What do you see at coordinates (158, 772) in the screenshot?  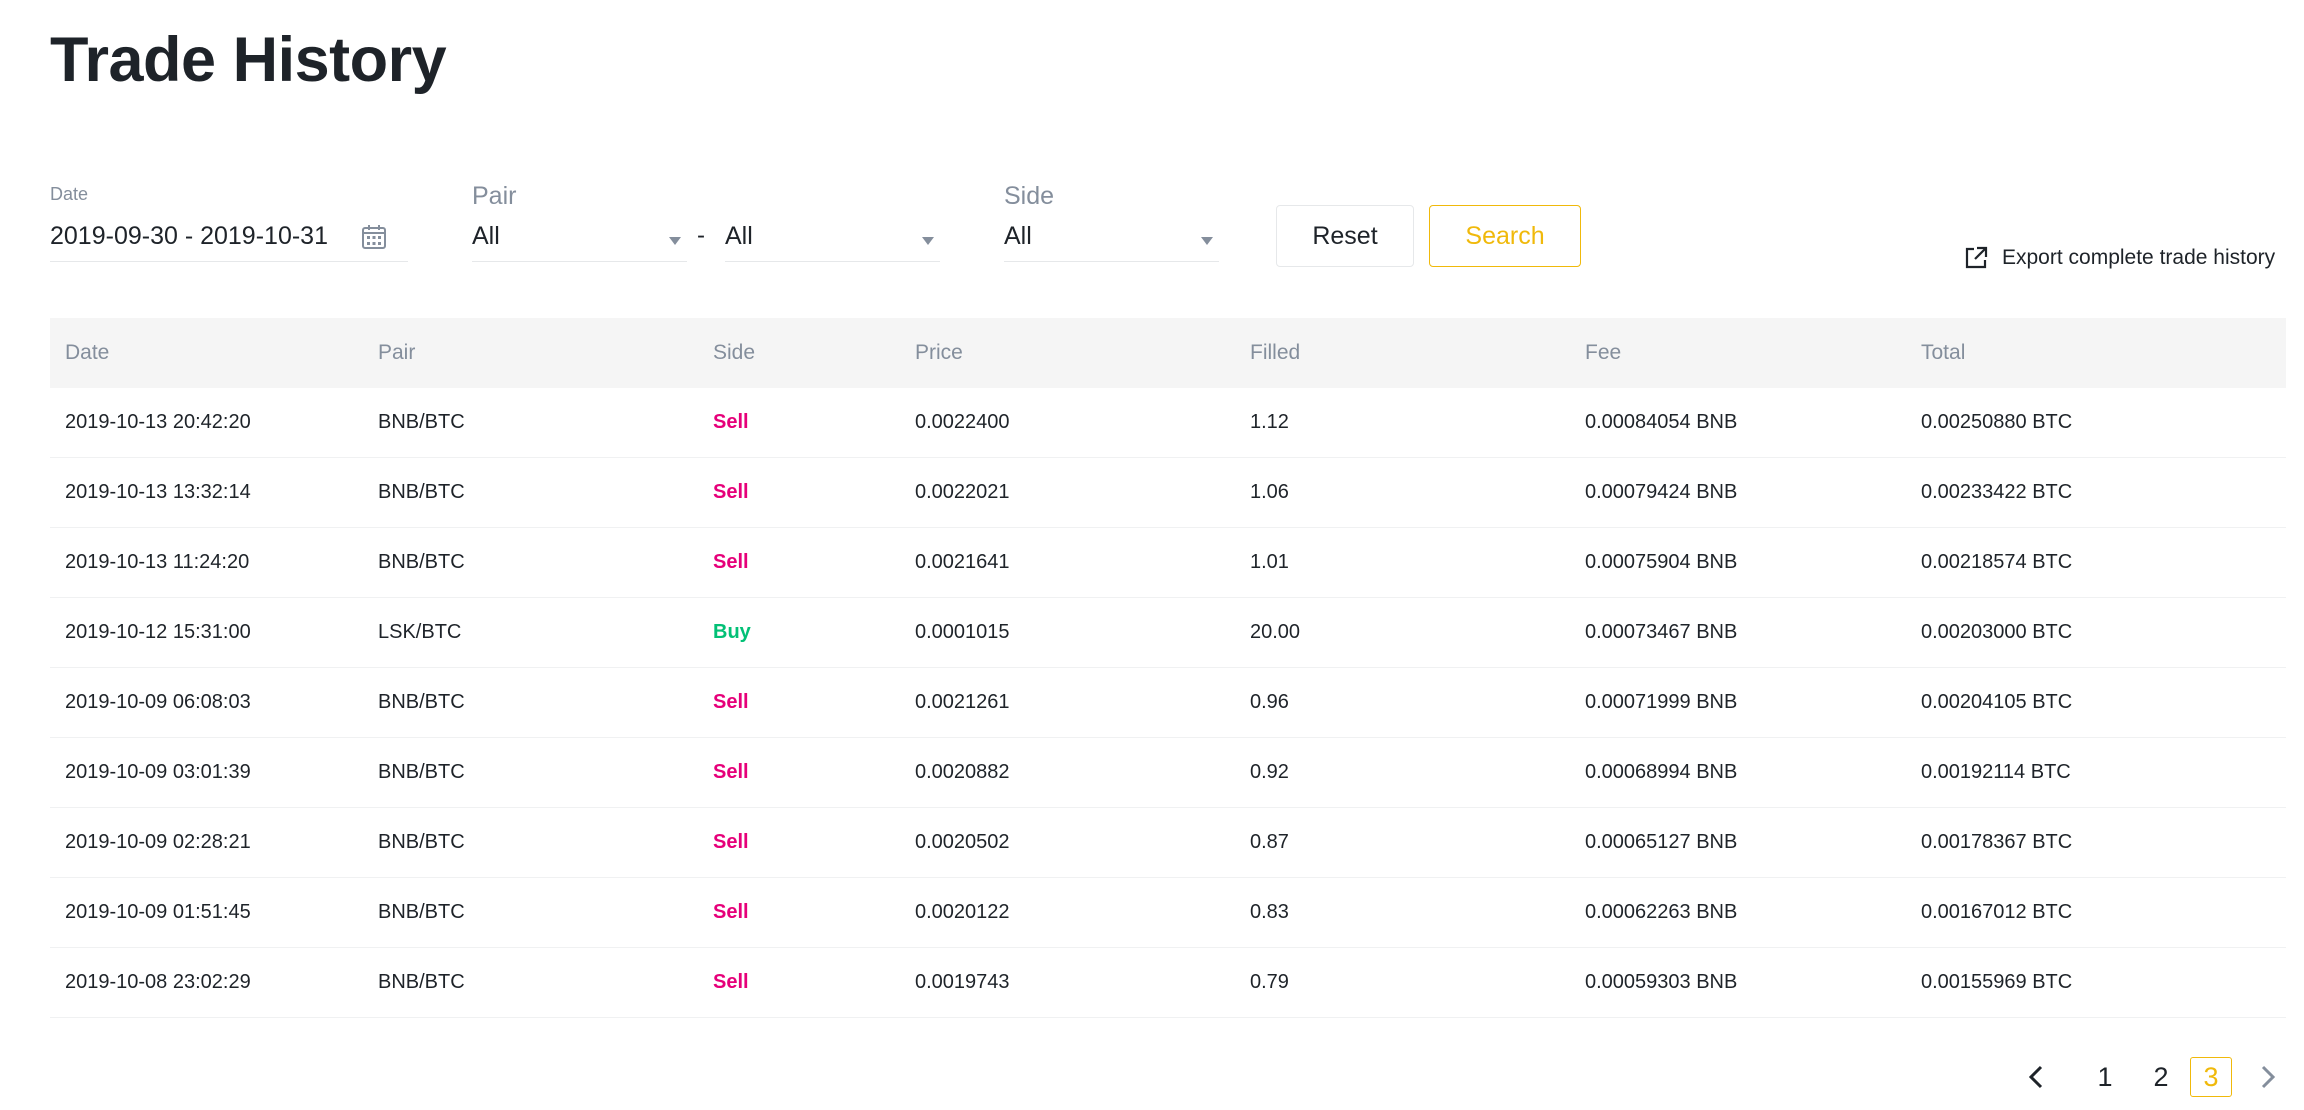 I see `cell-date: 2019-10-09 03:01:39` at bounding box center [158, 772].